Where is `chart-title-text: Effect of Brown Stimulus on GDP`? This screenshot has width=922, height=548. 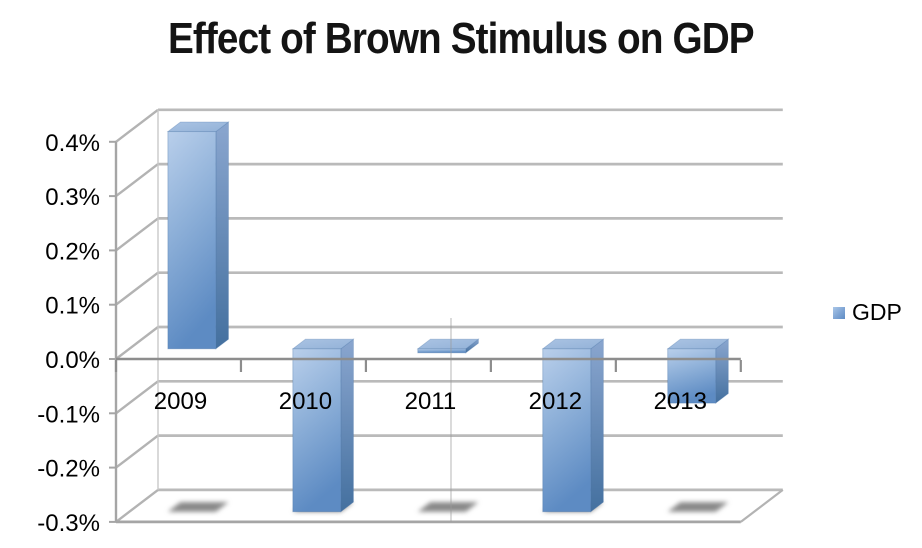 chart-title-text: Effect of Brown Stimulus on GDP is located at coordinates (461, 38).